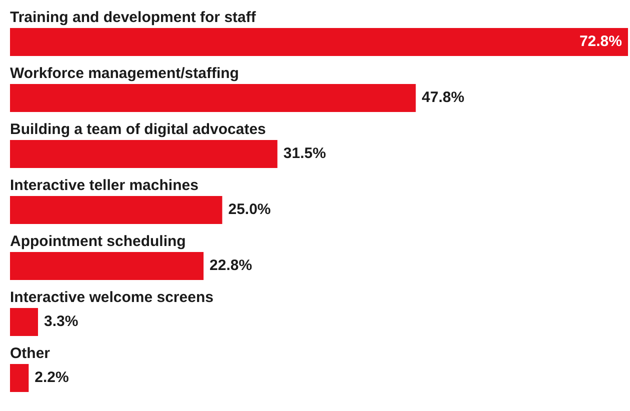  I want to click on y-tick-label: Appointment scheduling, so click(98, 241).